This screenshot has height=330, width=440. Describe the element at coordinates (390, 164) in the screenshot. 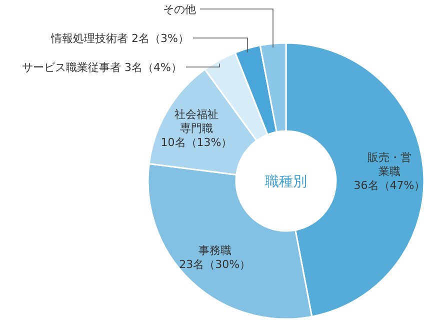

I see `slice-label: 販売・営業職` at that location.